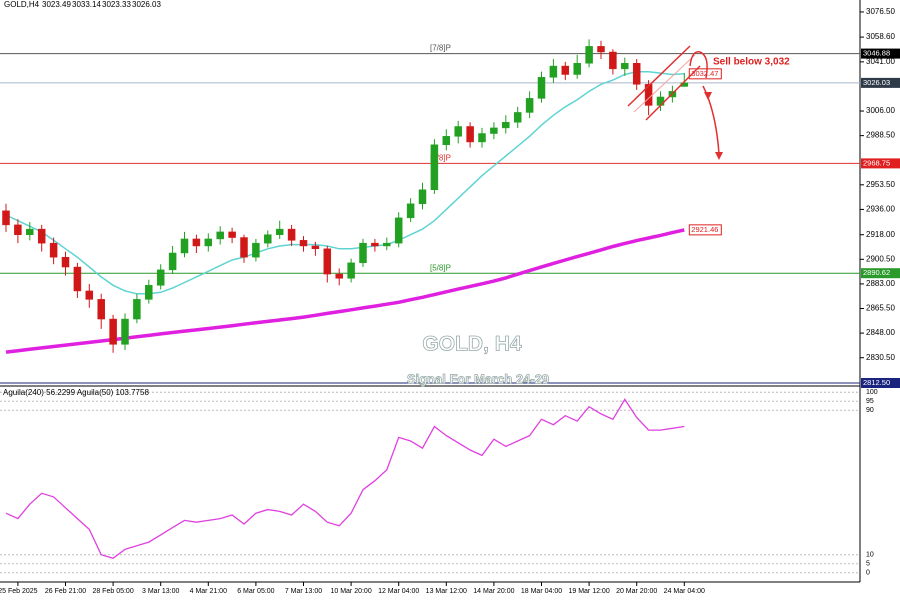 This screenshot has height=600, width=900. I want to click on y-tick-label: 2848.00, so click(880, 332).